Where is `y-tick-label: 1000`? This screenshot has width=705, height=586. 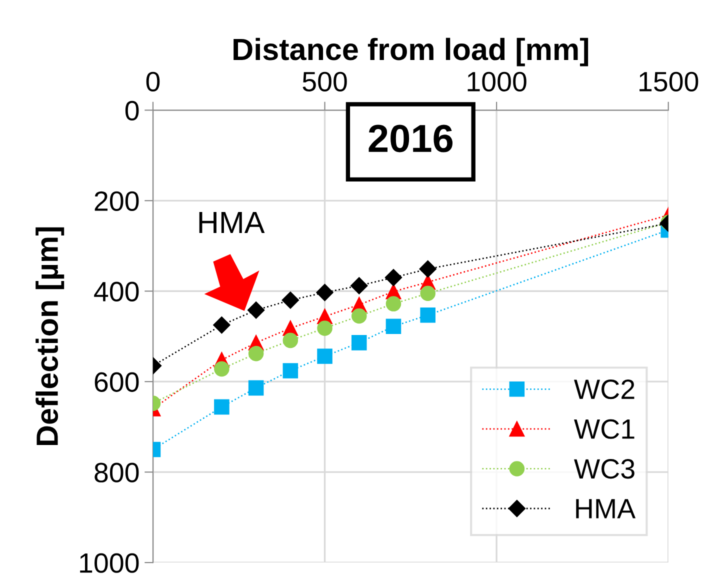
y-tick-label: 1000 is located at coordinates (109, 563).